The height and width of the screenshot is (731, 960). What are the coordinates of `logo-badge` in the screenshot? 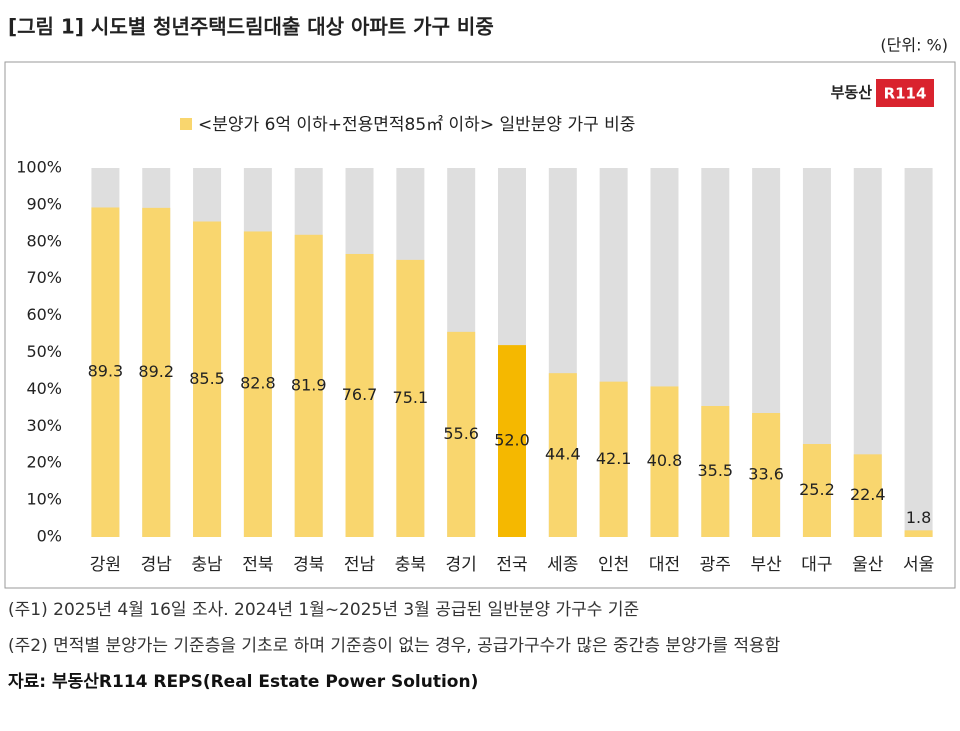 It's located at (905, 93).